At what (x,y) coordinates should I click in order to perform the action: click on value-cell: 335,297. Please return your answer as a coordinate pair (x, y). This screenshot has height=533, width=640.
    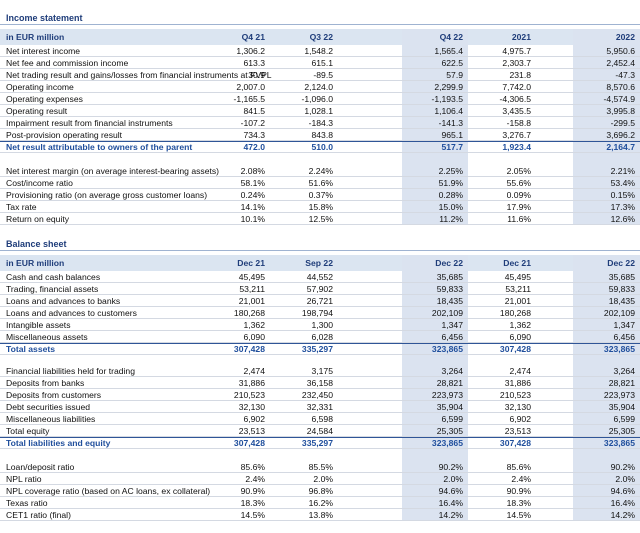
    Looking at the image, I should click on (317, 443).